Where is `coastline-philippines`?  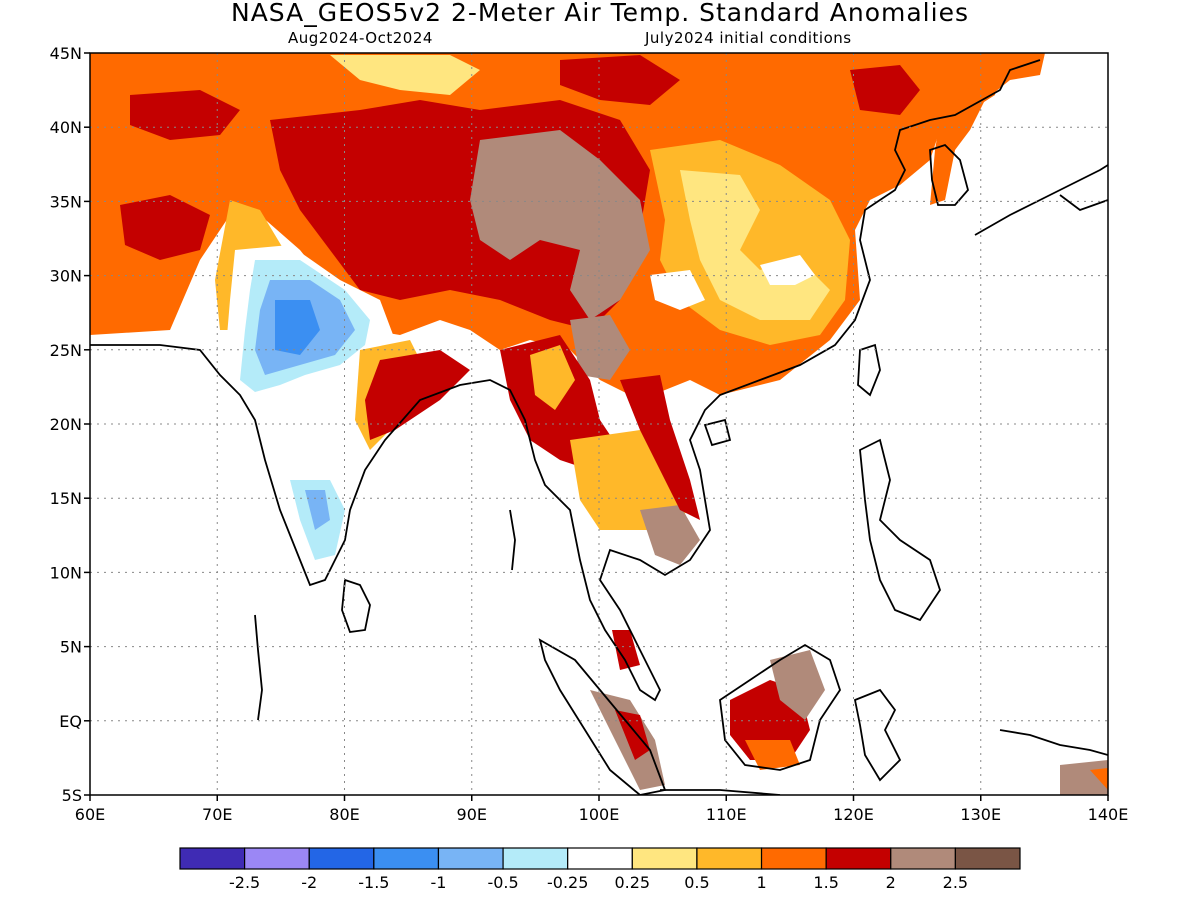
coastline-philippines is located at coordinates (900, 530).